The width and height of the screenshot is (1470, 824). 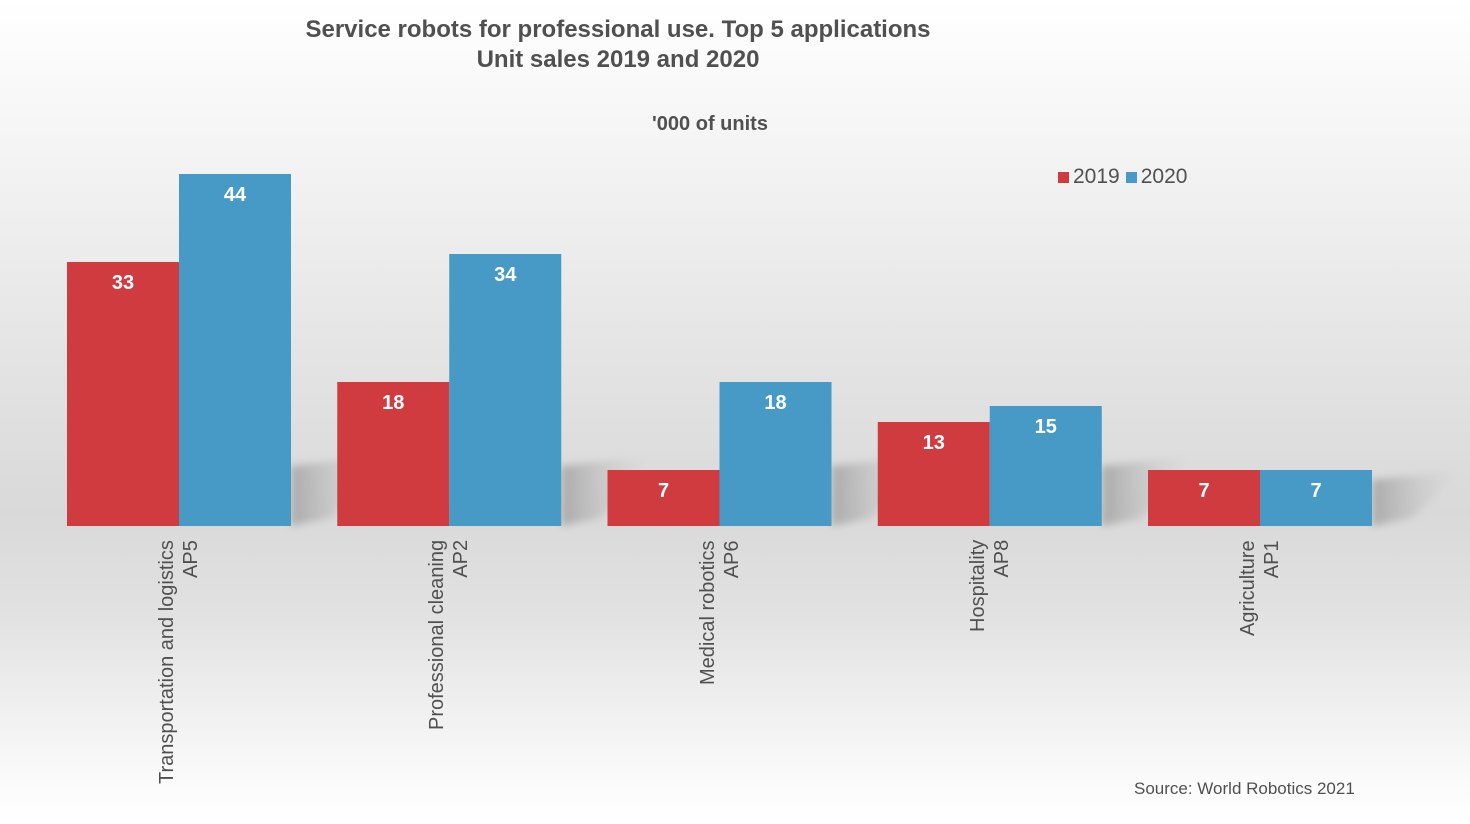 I want to click on bar-2019-AP6, so click(x=663, y=498).